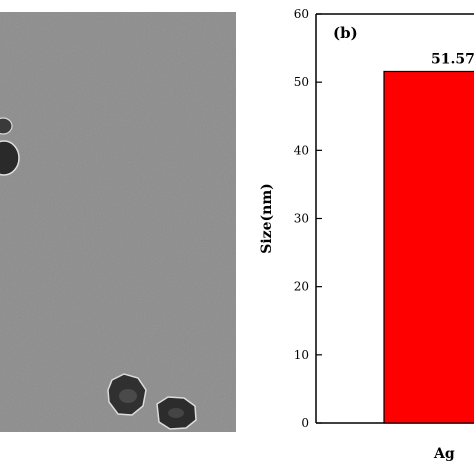  I want to click on bar, so click(428, 247).